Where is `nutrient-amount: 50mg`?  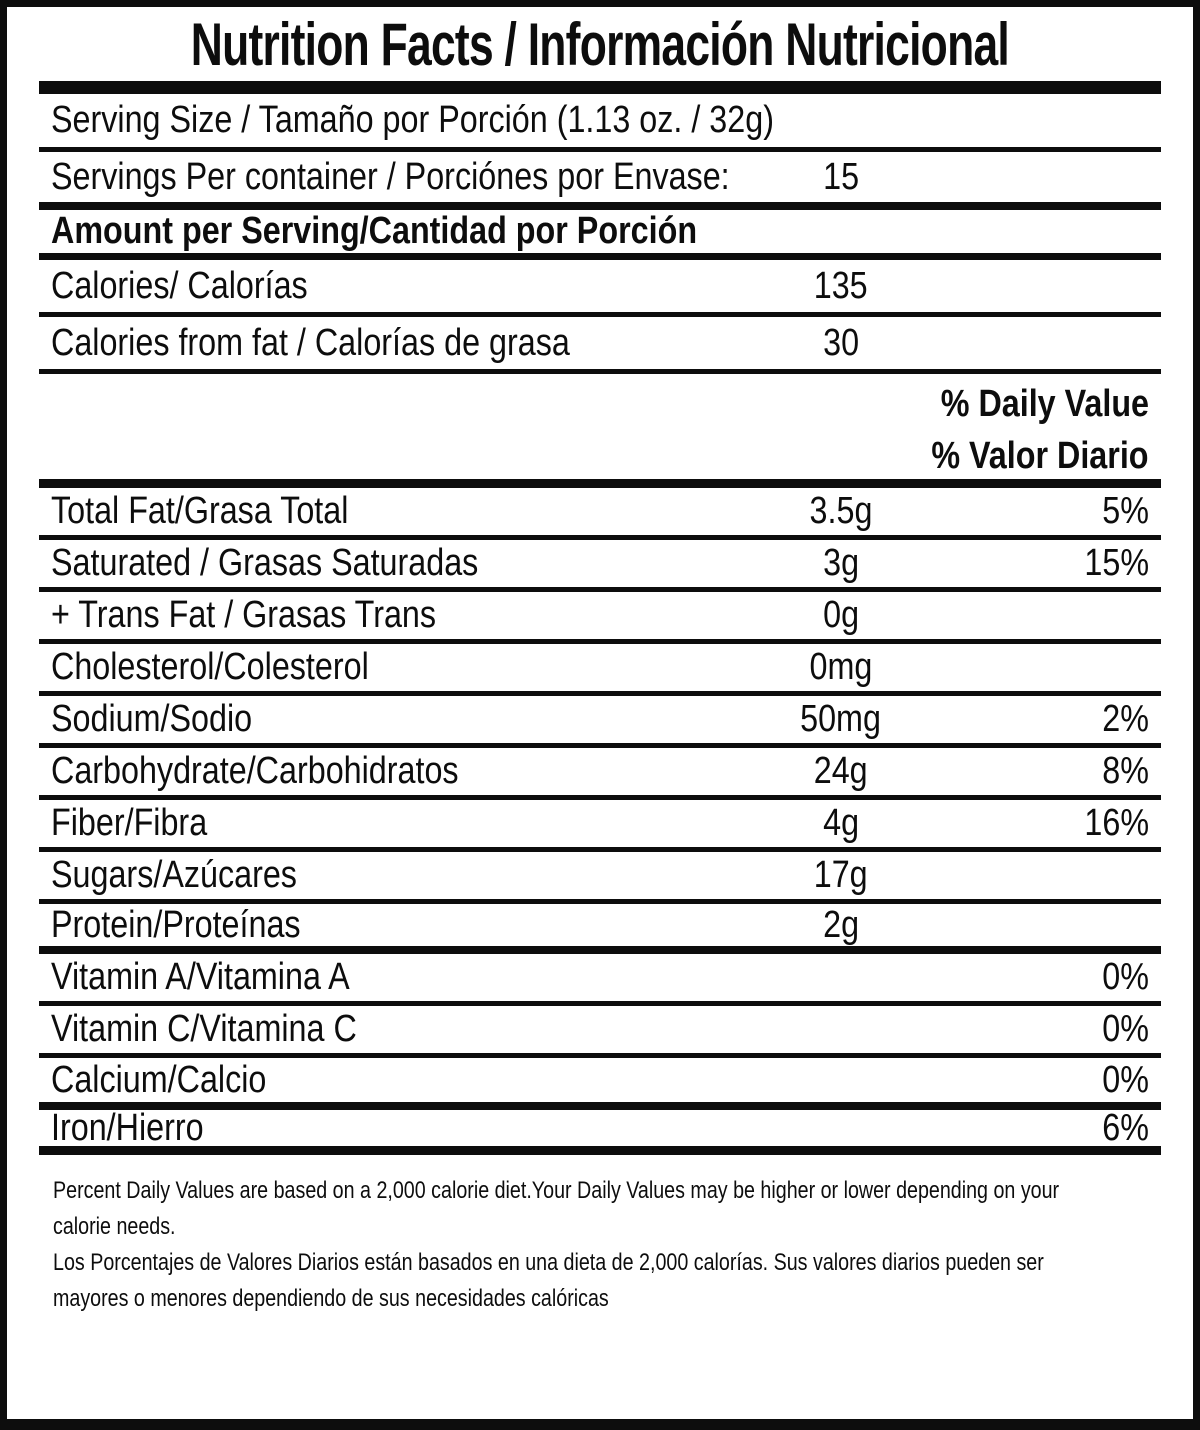 nutrient-amount: 50mg is located at coordinates (841, 719).